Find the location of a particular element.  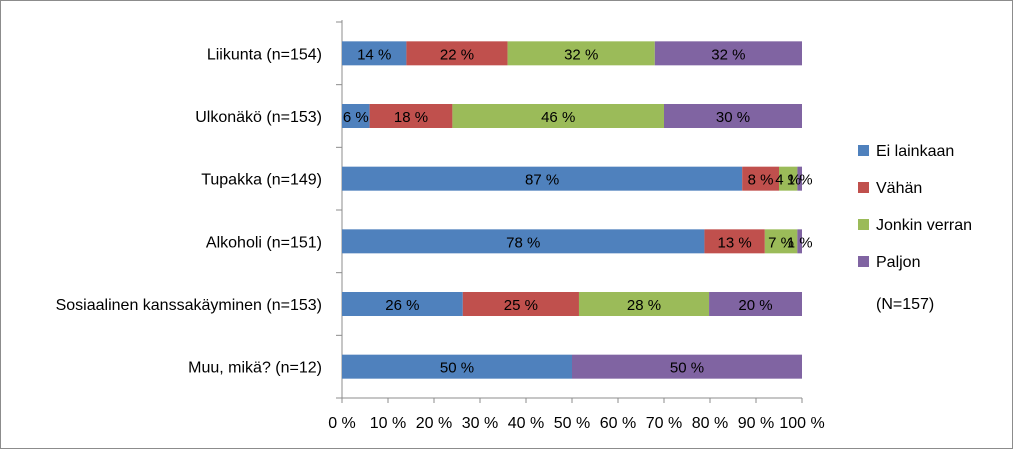

legend-label: Vähän is located at coordinates (899, 188).